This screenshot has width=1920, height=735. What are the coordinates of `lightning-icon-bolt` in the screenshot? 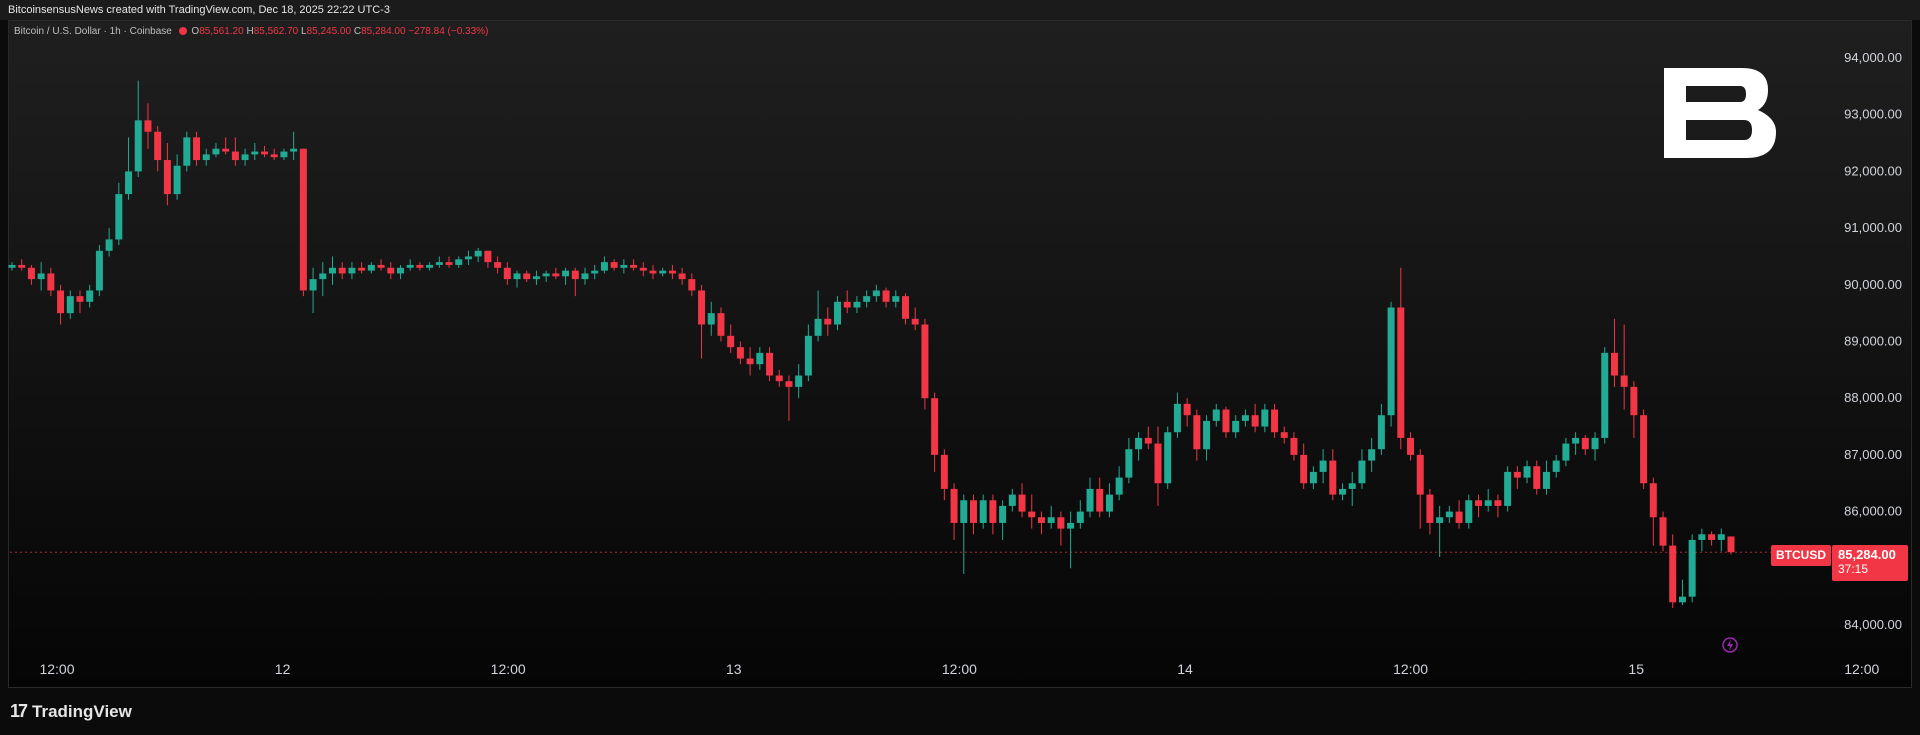 It's located at (1730, 645).